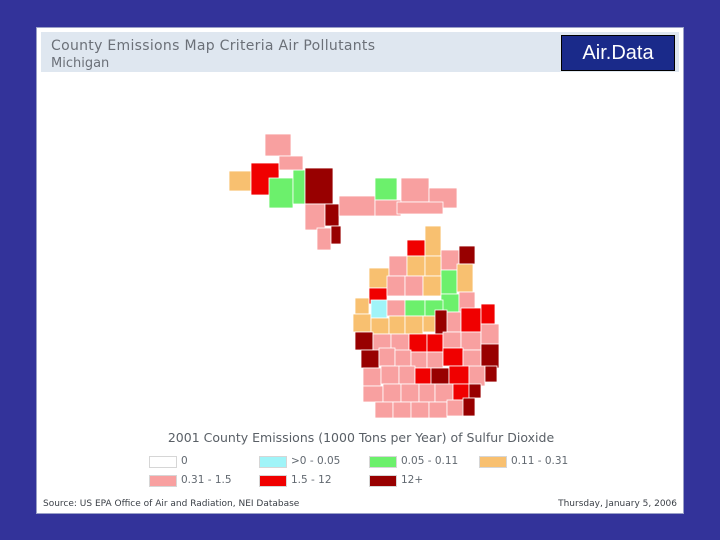 Image resolution: width=720 pixels, height=540 pixels. I want to click on legend-label: 0.11 - 0.31, so click(540, 461).